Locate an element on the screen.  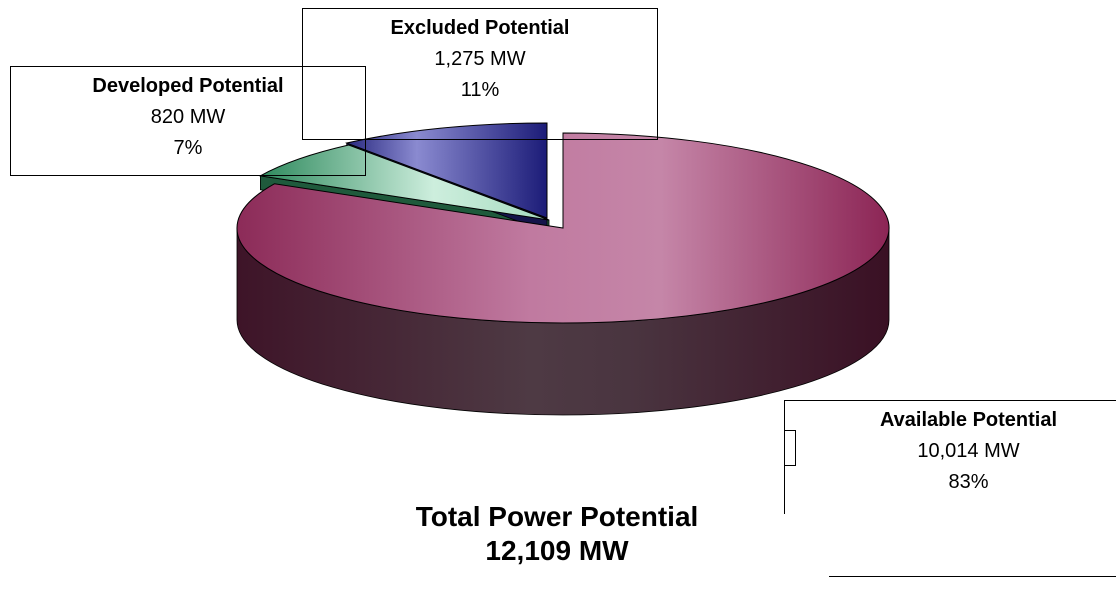
divider-line is located at coordinates (972, 576).